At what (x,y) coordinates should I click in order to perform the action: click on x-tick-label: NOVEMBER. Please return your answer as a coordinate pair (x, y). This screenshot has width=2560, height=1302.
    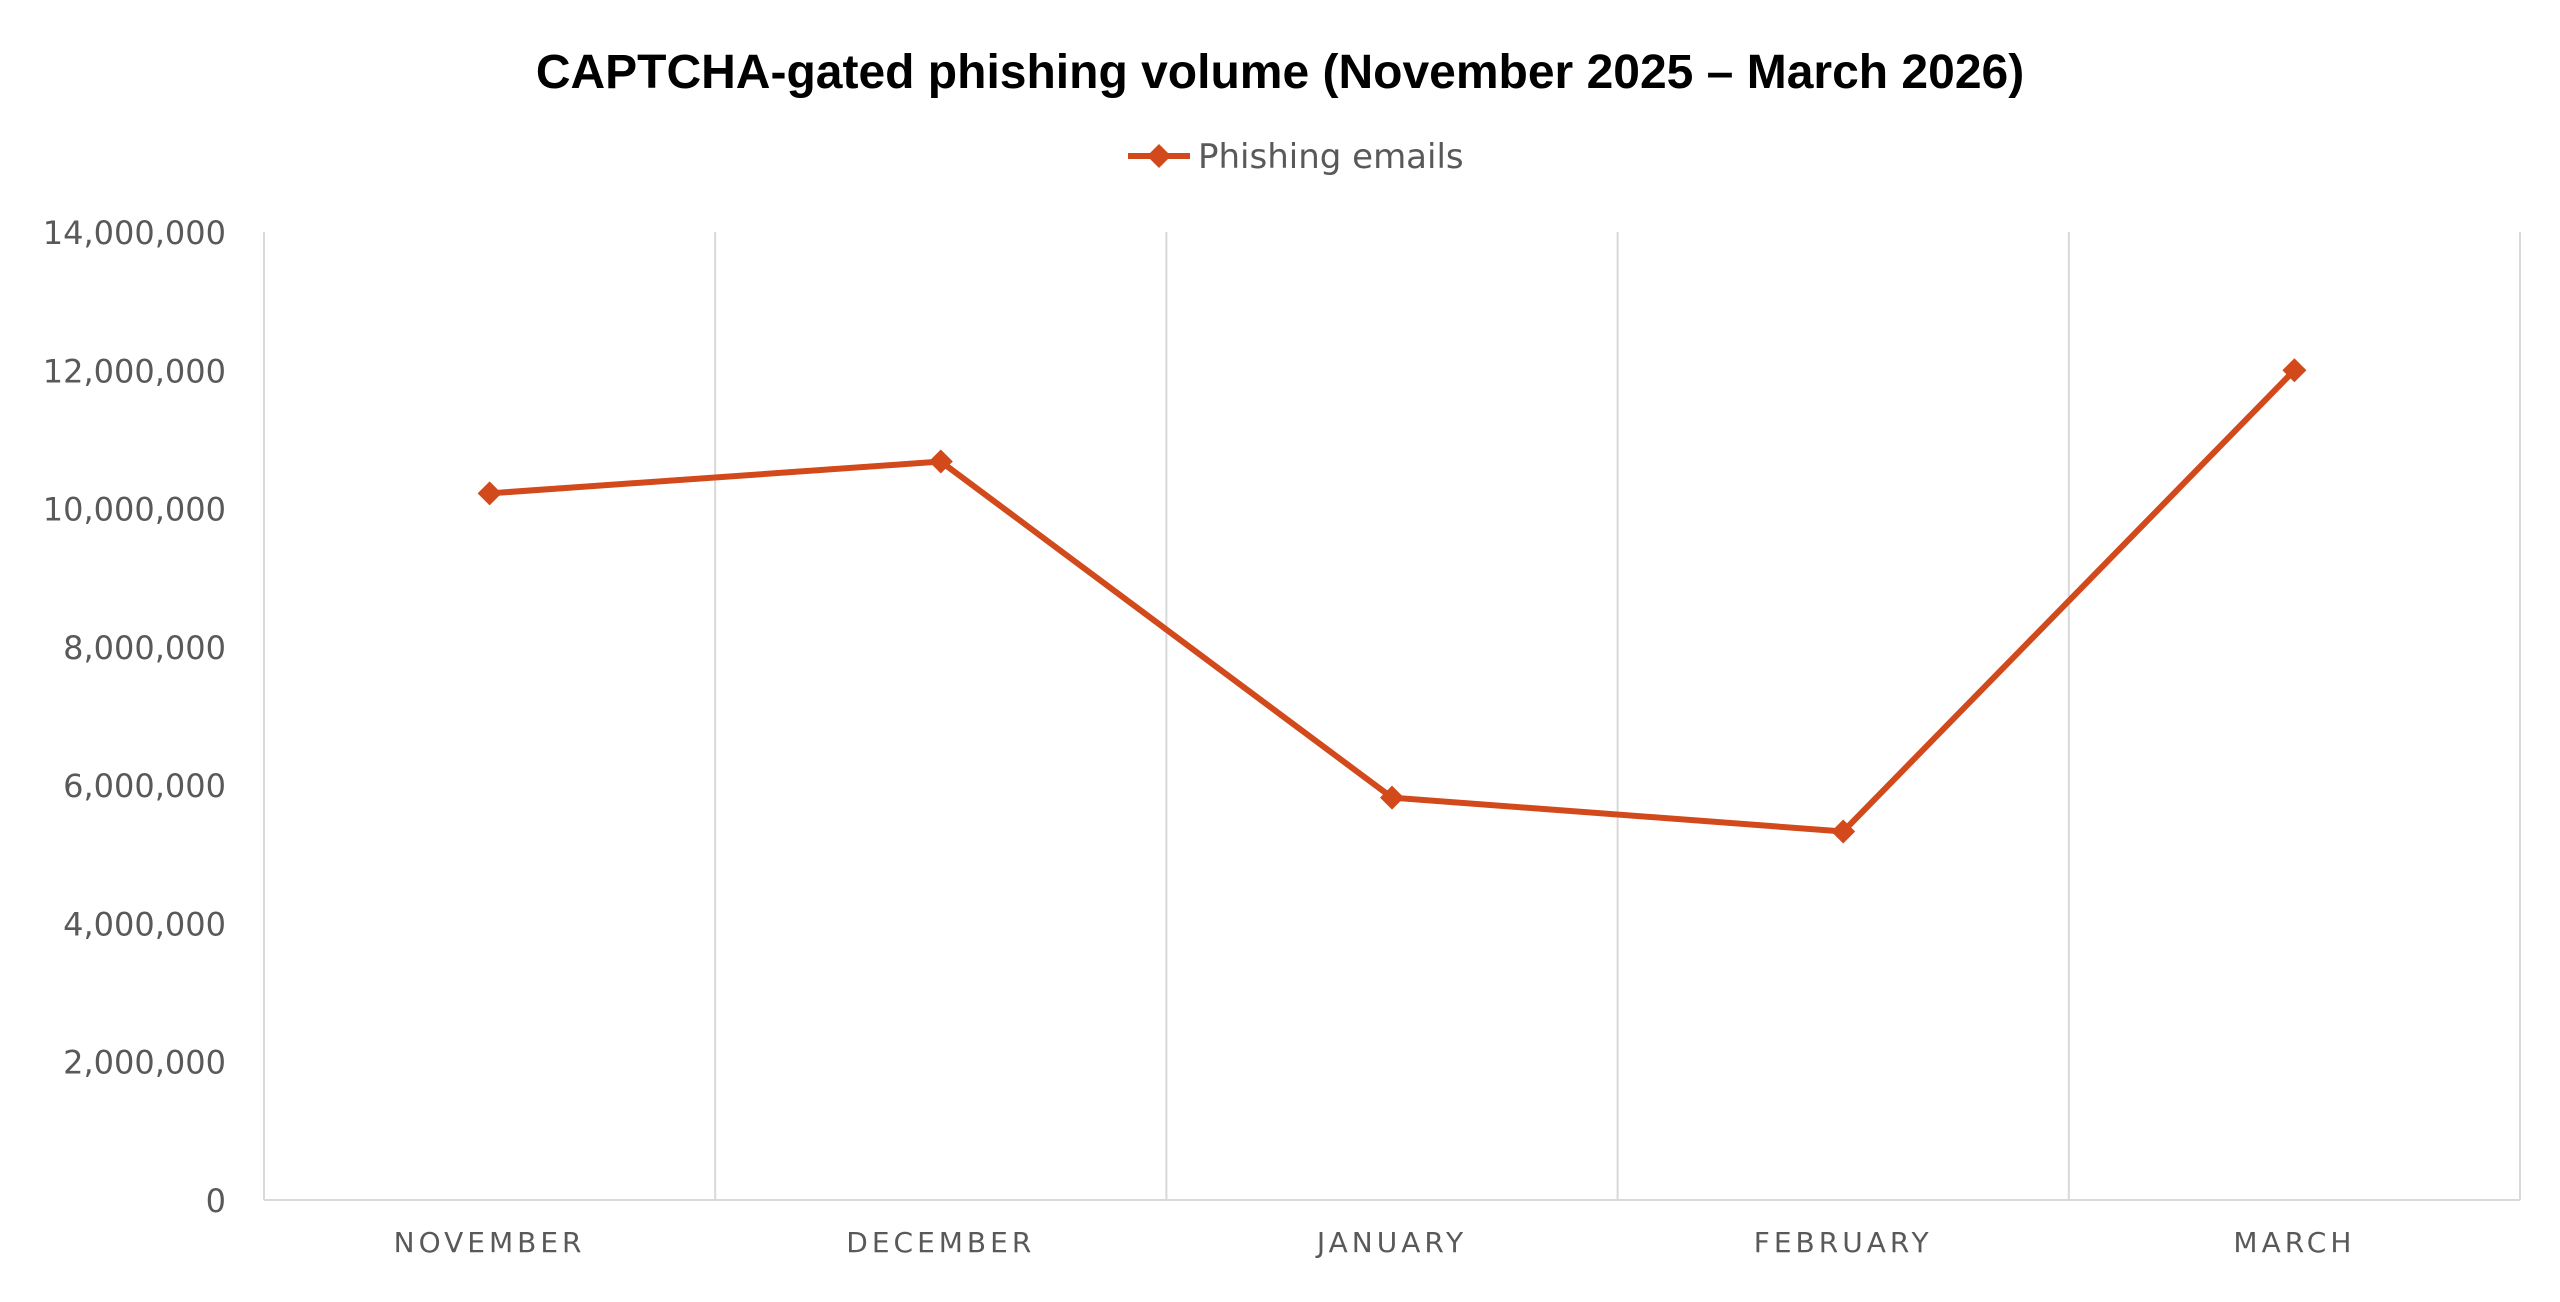
    Looking at the image, I should click on (490, 1242).